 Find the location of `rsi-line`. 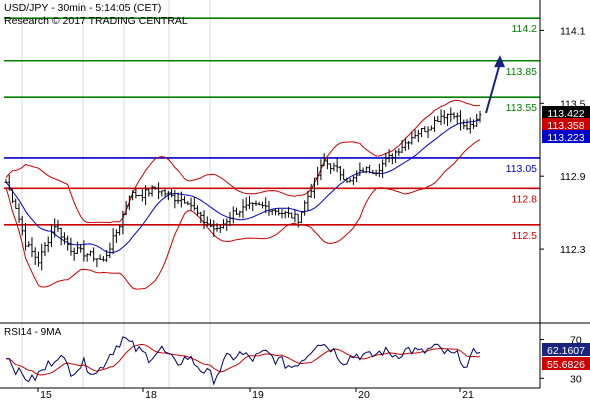

rsi-line is located at coordinates (243, 361).